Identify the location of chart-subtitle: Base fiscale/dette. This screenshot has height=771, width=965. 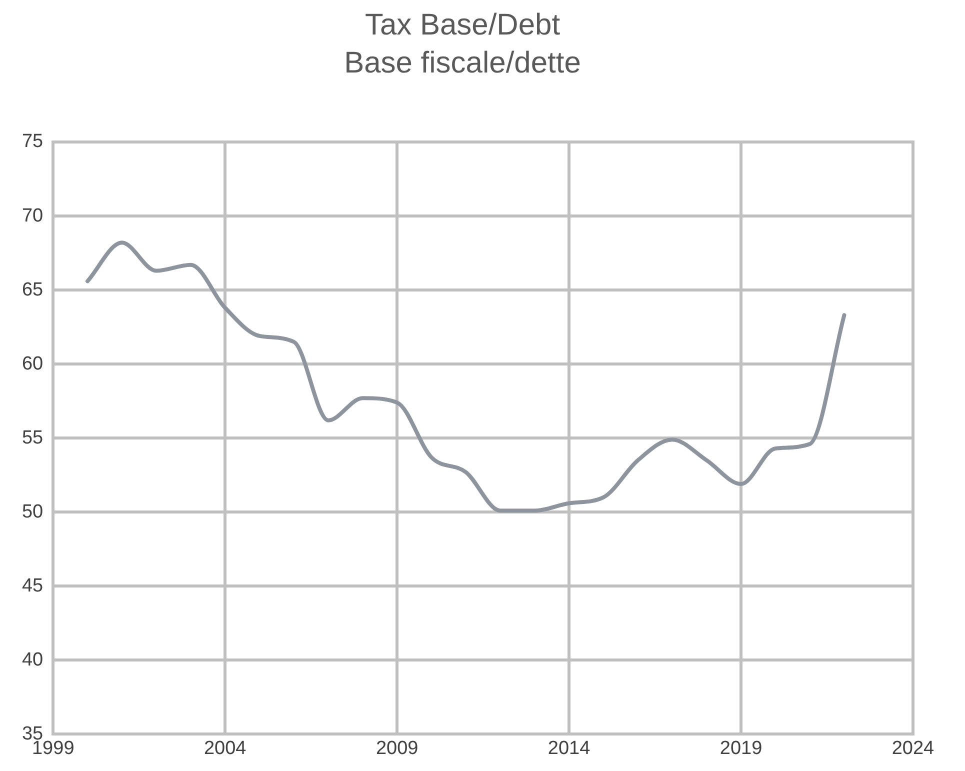
(462, 63).